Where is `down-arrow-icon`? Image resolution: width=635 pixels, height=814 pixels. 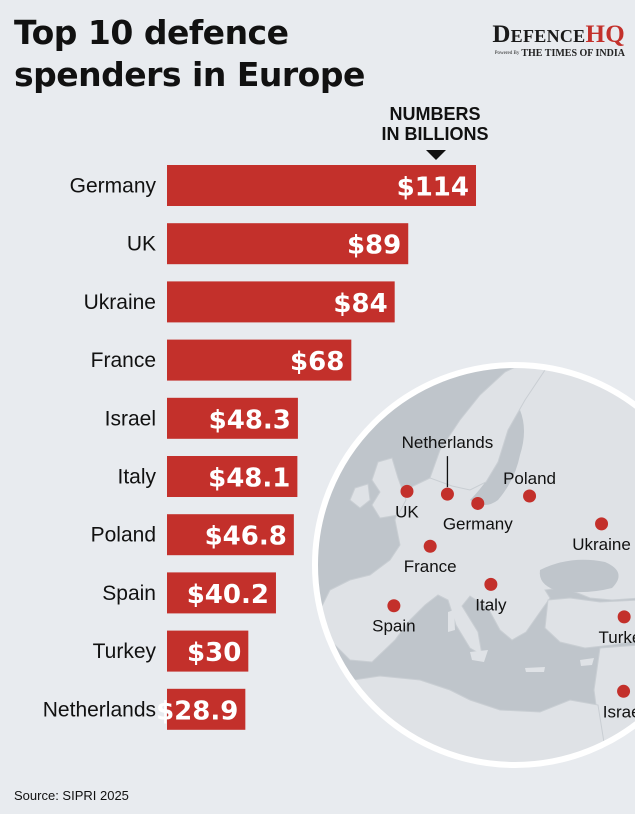 down-arrow-icon is located at coordinates (436, 155).